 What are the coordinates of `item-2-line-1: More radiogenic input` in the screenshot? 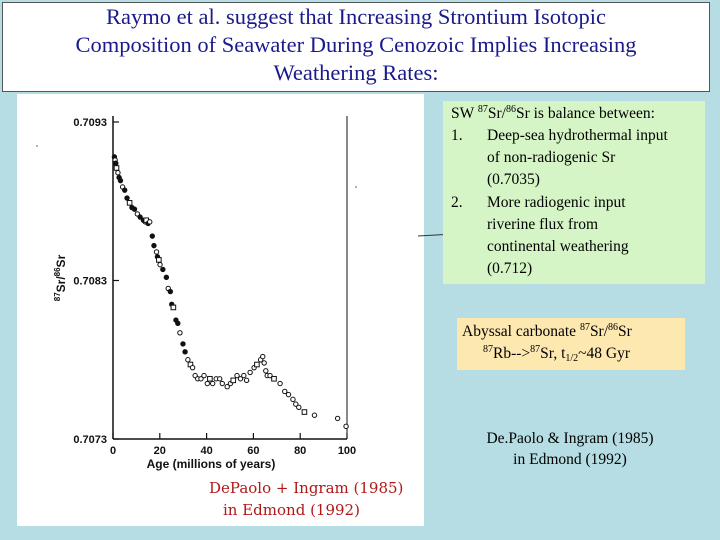 It's located at (556, 202).